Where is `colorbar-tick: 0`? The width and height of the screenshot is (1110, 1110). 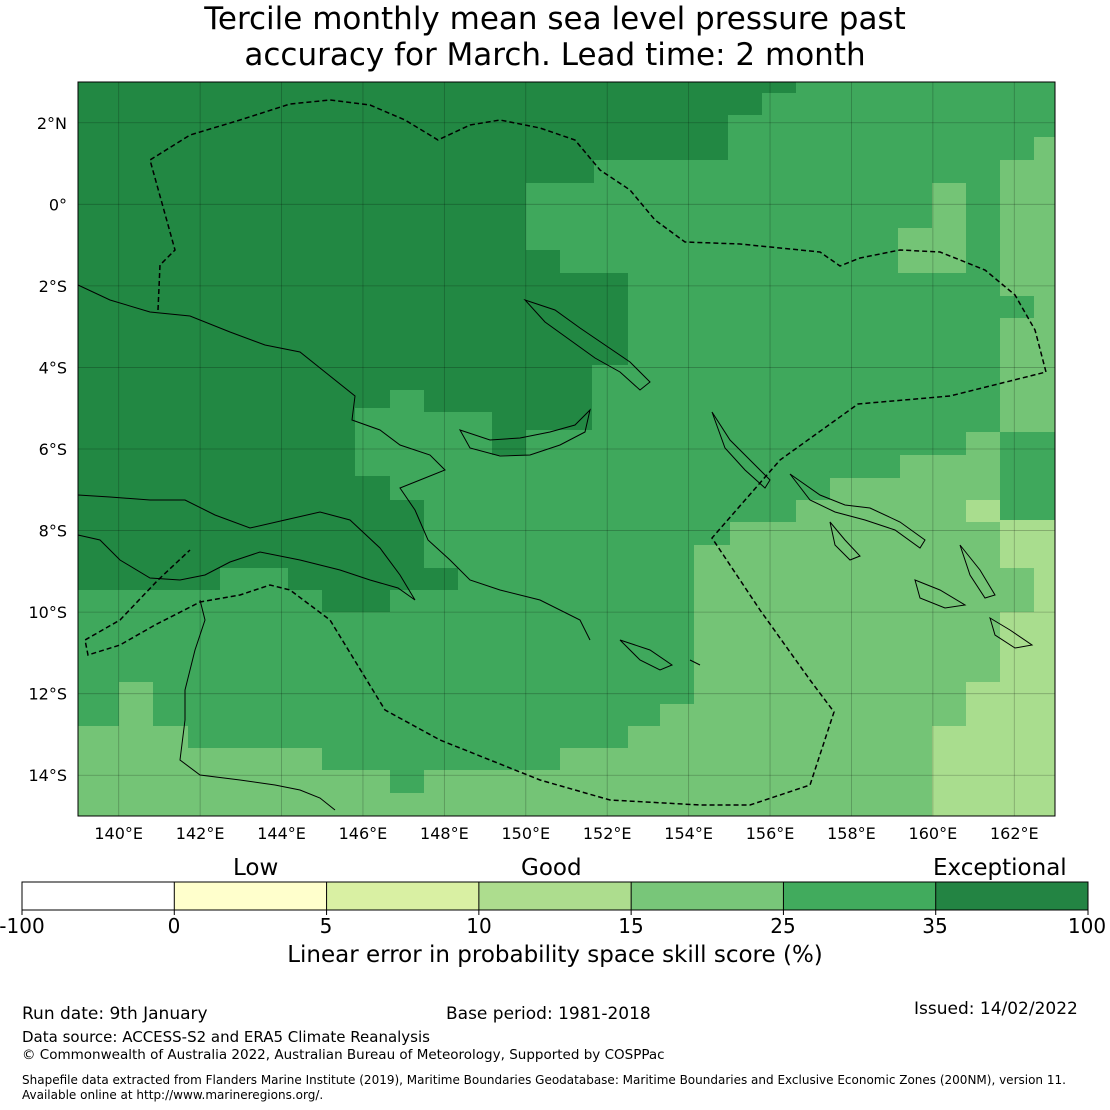 colorbar-tick: 0 is located at coordinates (174, 926).